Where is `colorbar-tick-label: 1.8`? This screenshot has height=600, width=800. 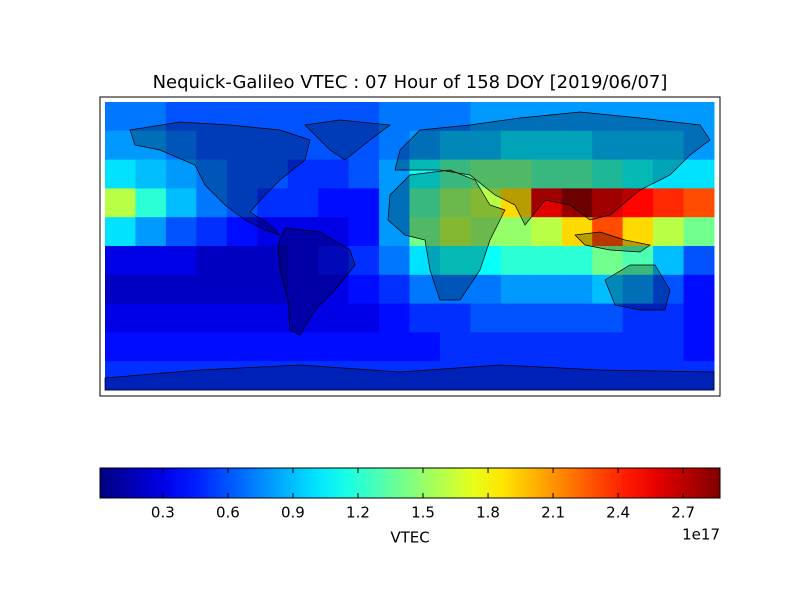 colorbar-tick-label: 1.8 is located at coordinates (488, 513).